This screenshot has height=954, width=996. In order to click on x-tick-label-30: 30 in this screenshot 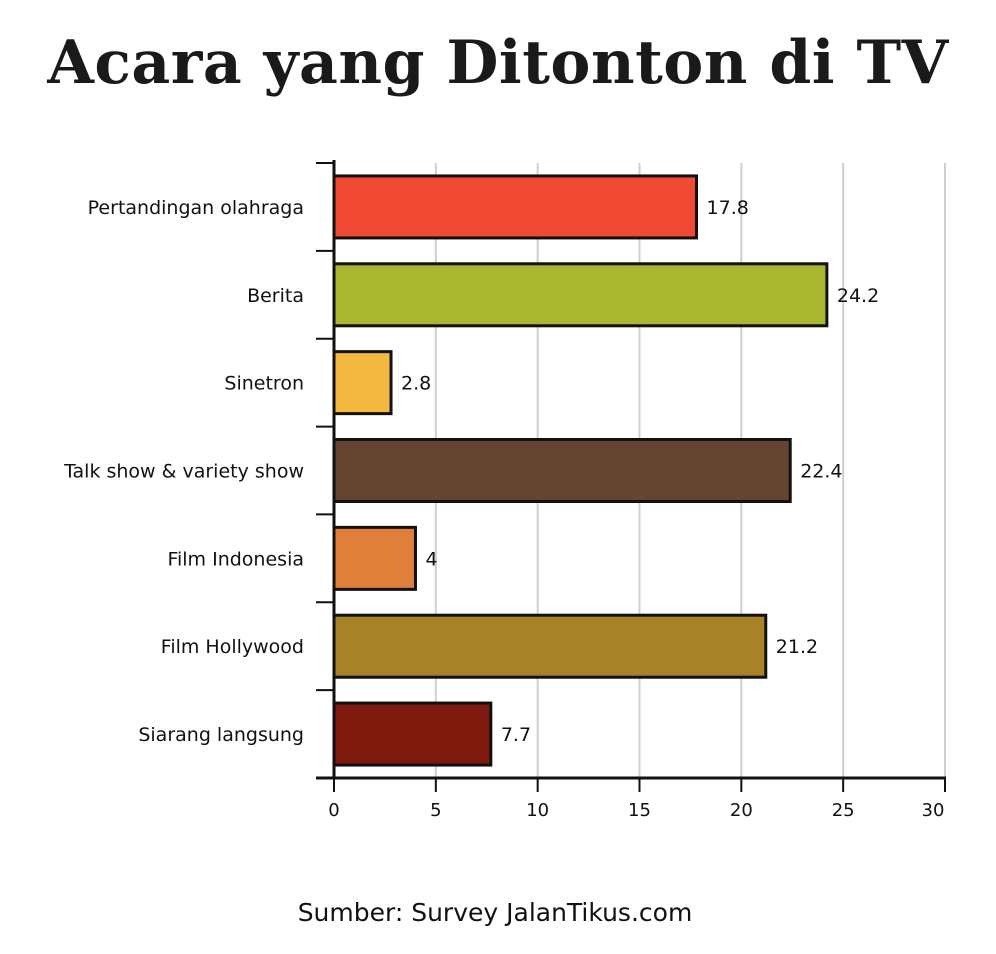, I will do `click(933, 810)`.